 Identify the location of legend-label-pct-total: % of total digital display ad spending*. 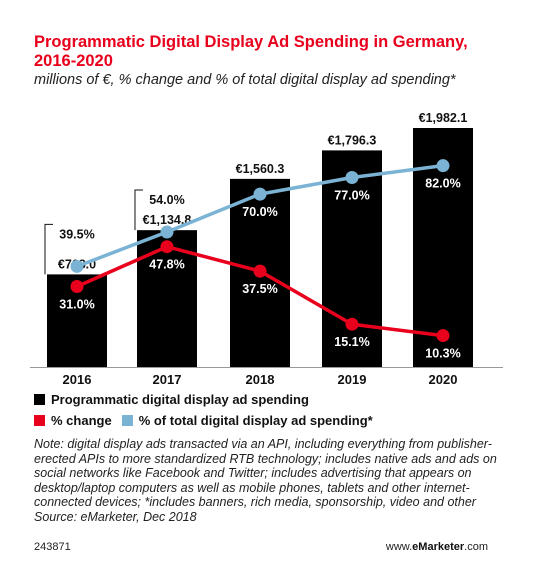
(255, 420).